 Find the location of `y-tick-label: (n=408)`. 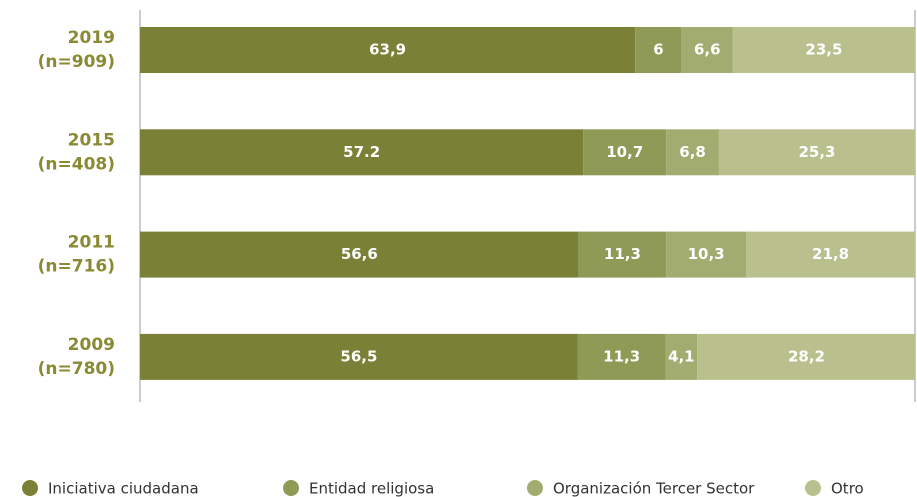

y-tick-label: (n=408) is located at coordinates (76, 164).